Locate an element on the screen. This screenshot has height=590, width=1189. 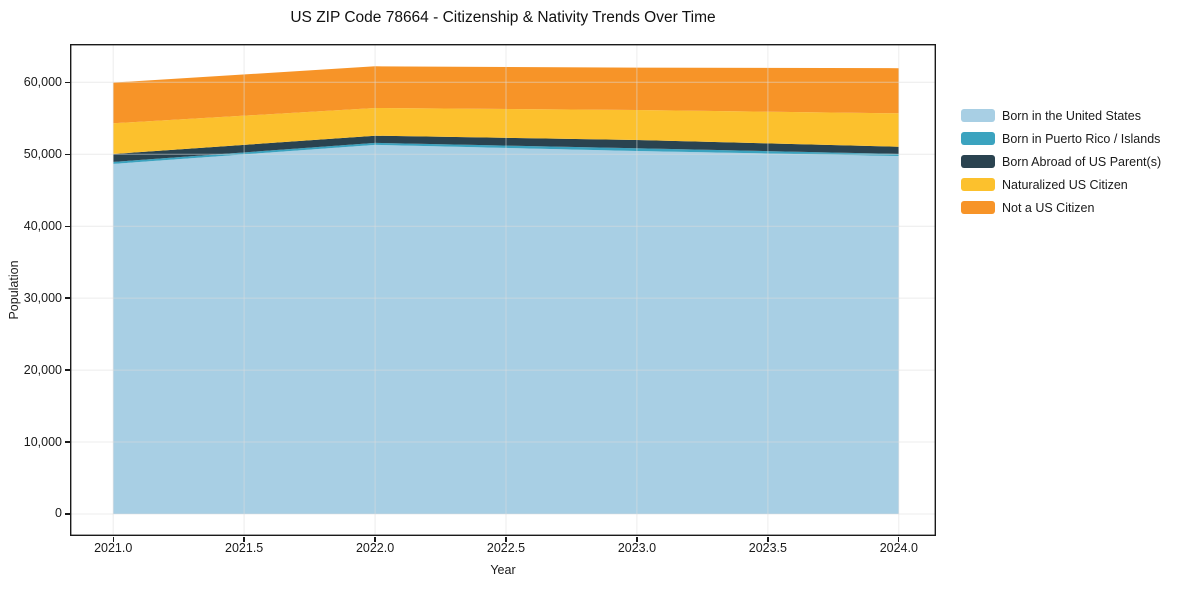
legend-label: Born in the United States is located at coordinates (1071, 115).